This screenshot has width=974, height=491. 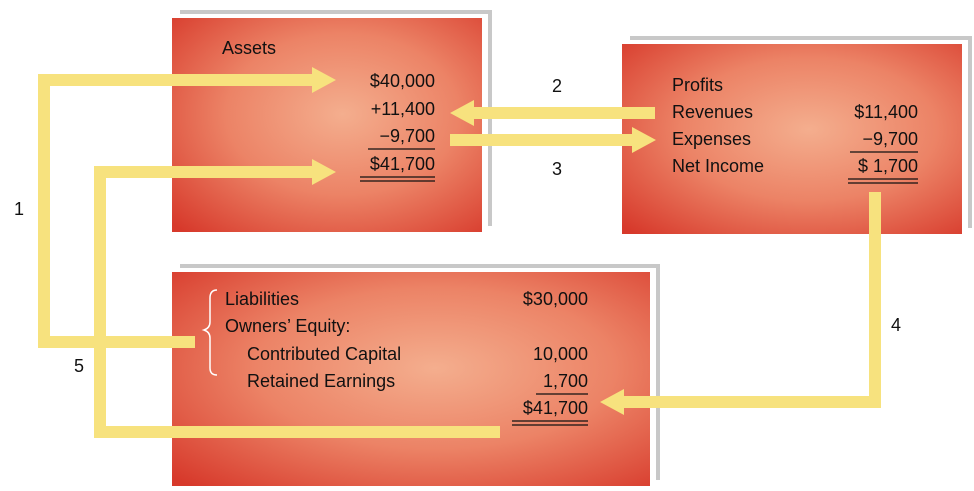 What do you see at coordinates (896, 325) in the screenshot?
I see `step-label: 4` at bounding box center [896, 325].